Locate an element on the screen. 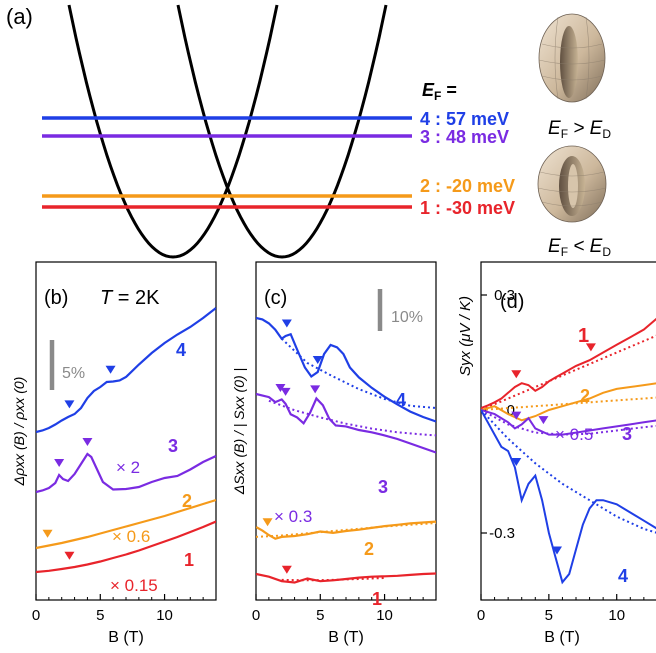  panel-d-ylabel: Syx (μV / K) is located at coordinates (465, 336).